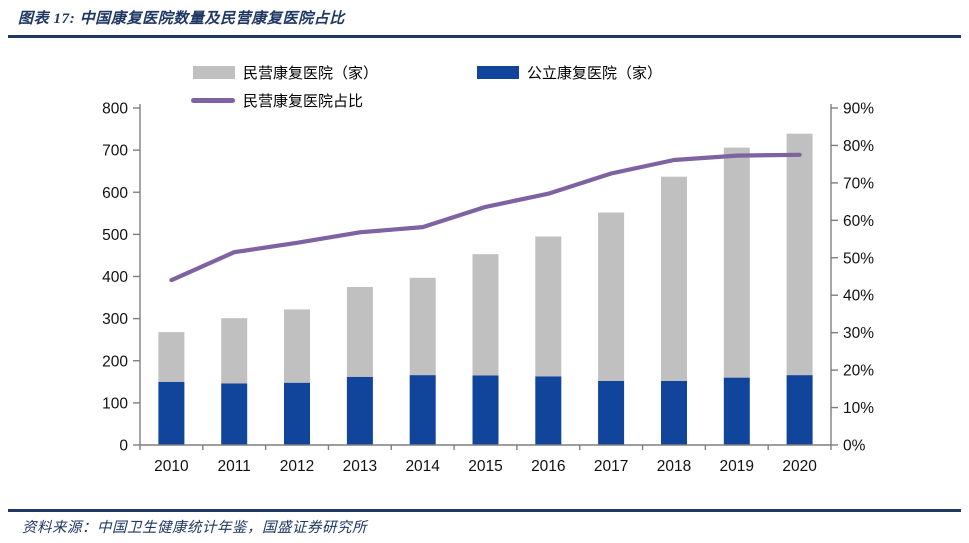 The height and width of the screenshot is (543, 969). What do you see at coordinates (123, 446) in the screenshot?
I see `left-axis-tick-label: 0` at bounding box center [123, 446].